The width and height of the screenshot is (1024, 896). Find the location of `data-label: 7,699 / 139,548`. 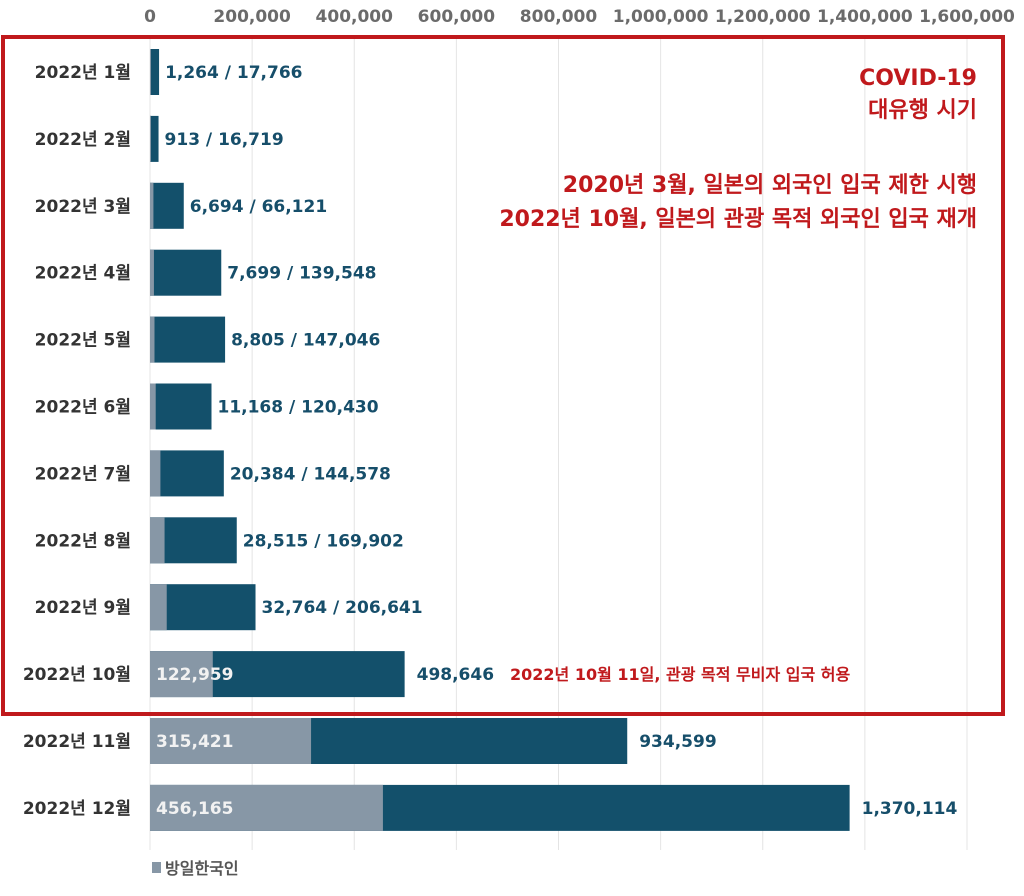

data-label: 7,699 / 139,548 is located at coordinates (301, 274).